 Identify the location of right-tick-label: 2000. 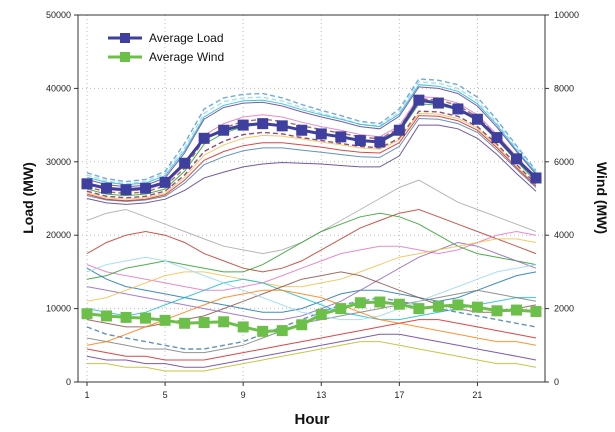
(564, 309).